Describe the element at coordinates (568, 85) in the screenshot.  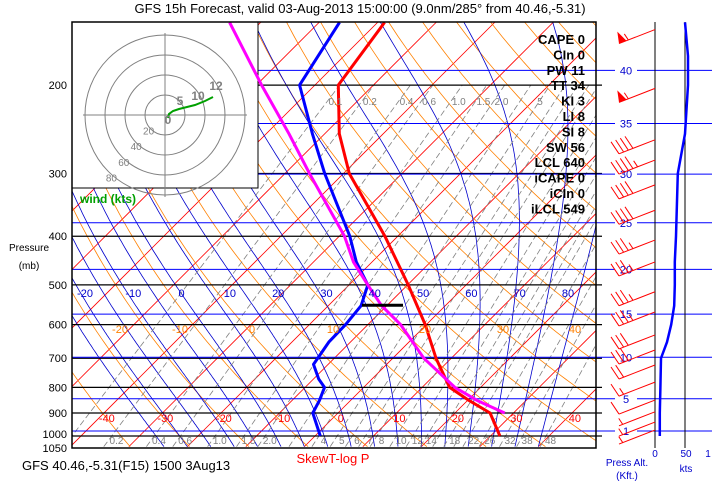
I see `index-tt: TT 34` at that location.